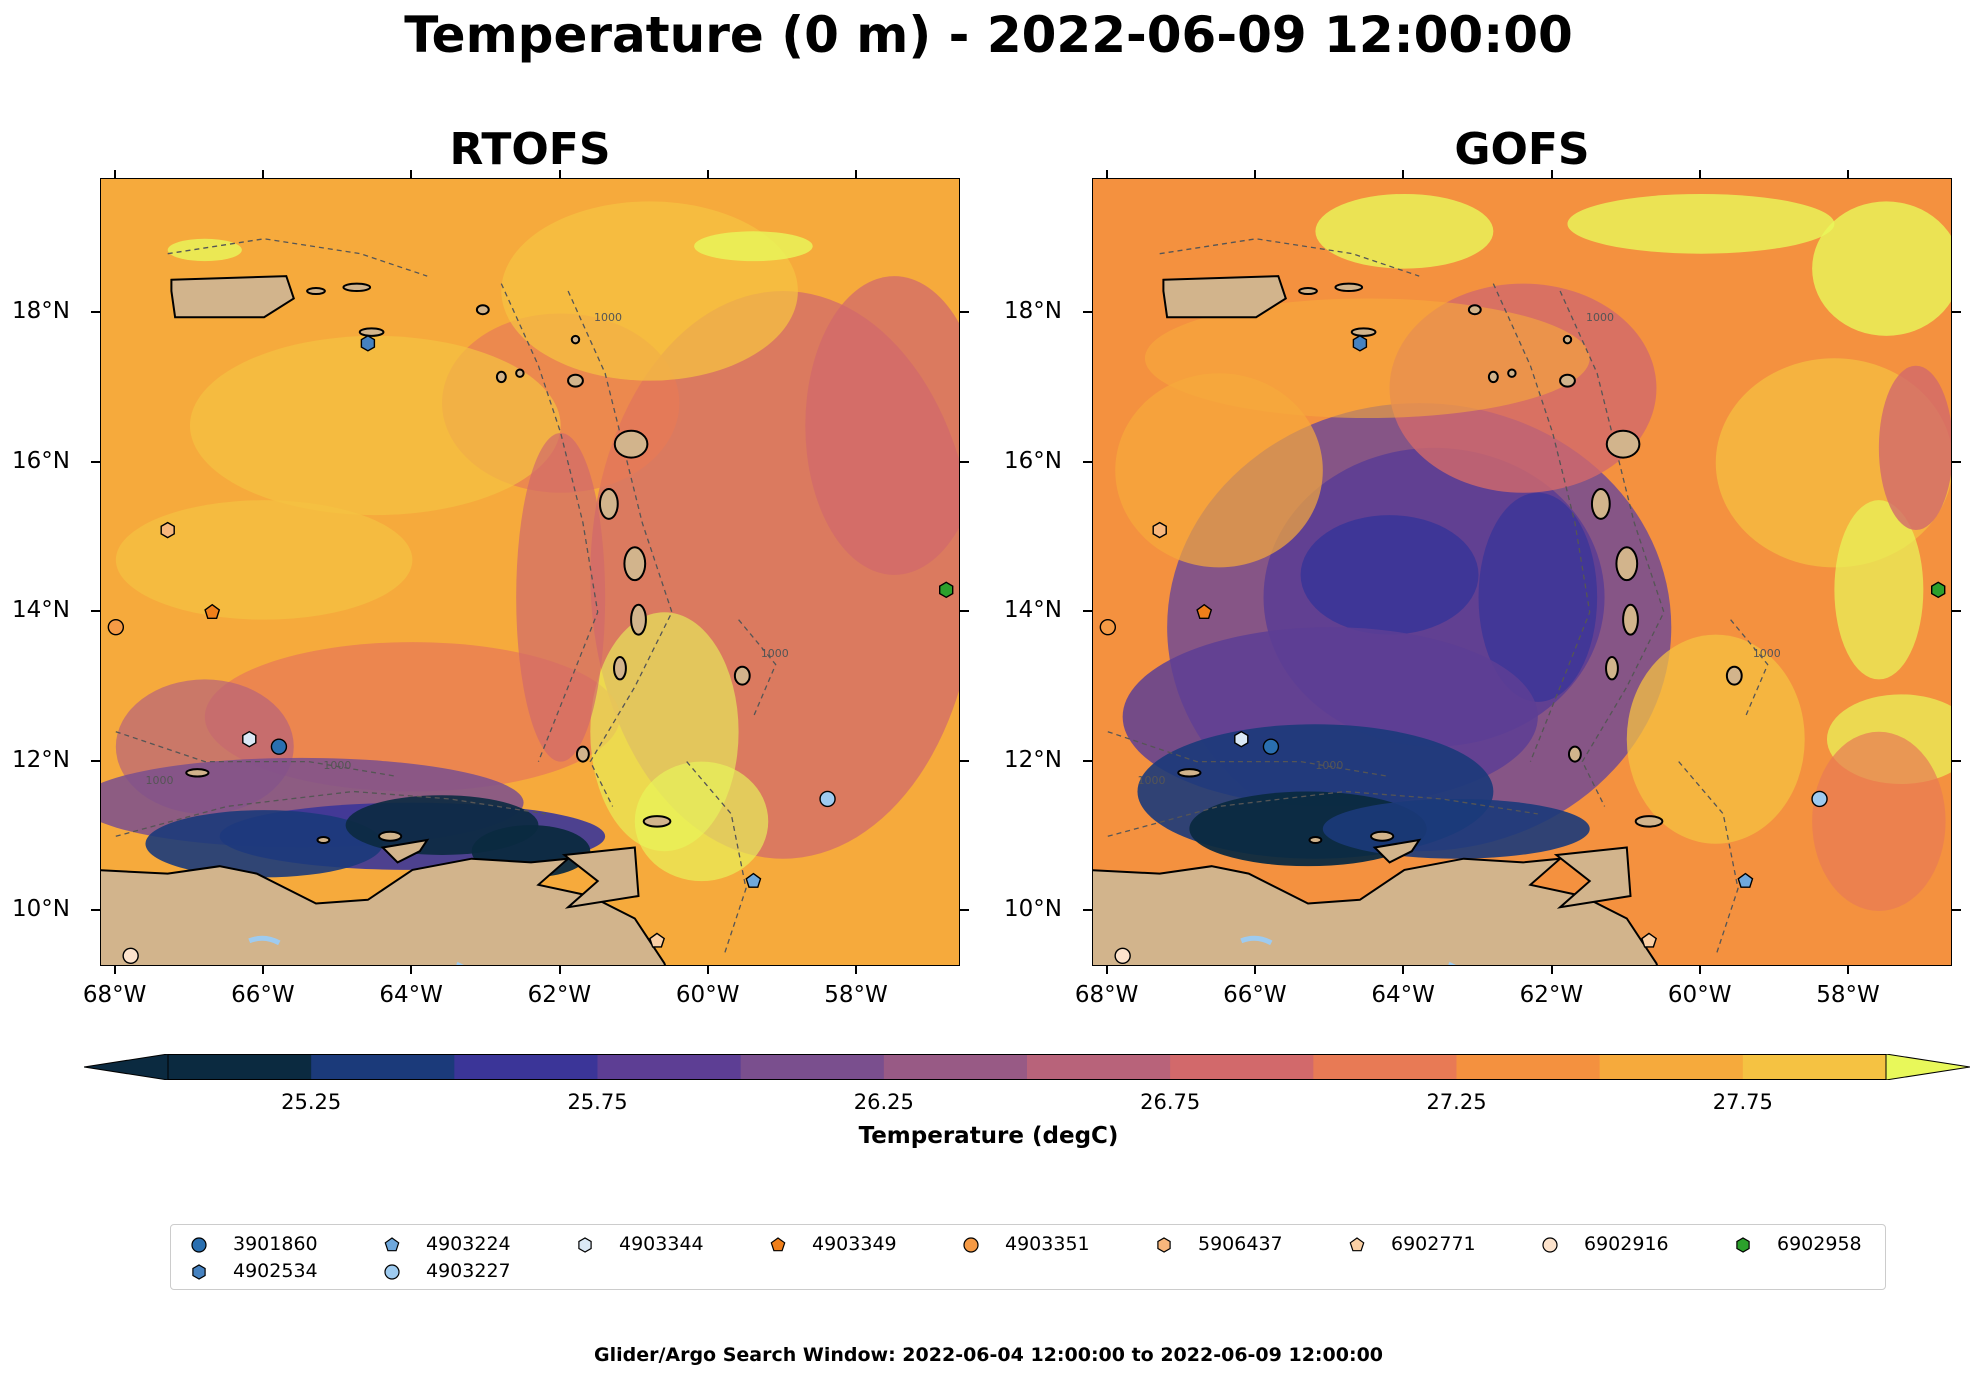  I want to click on puerto-rico, so click(232, 297).